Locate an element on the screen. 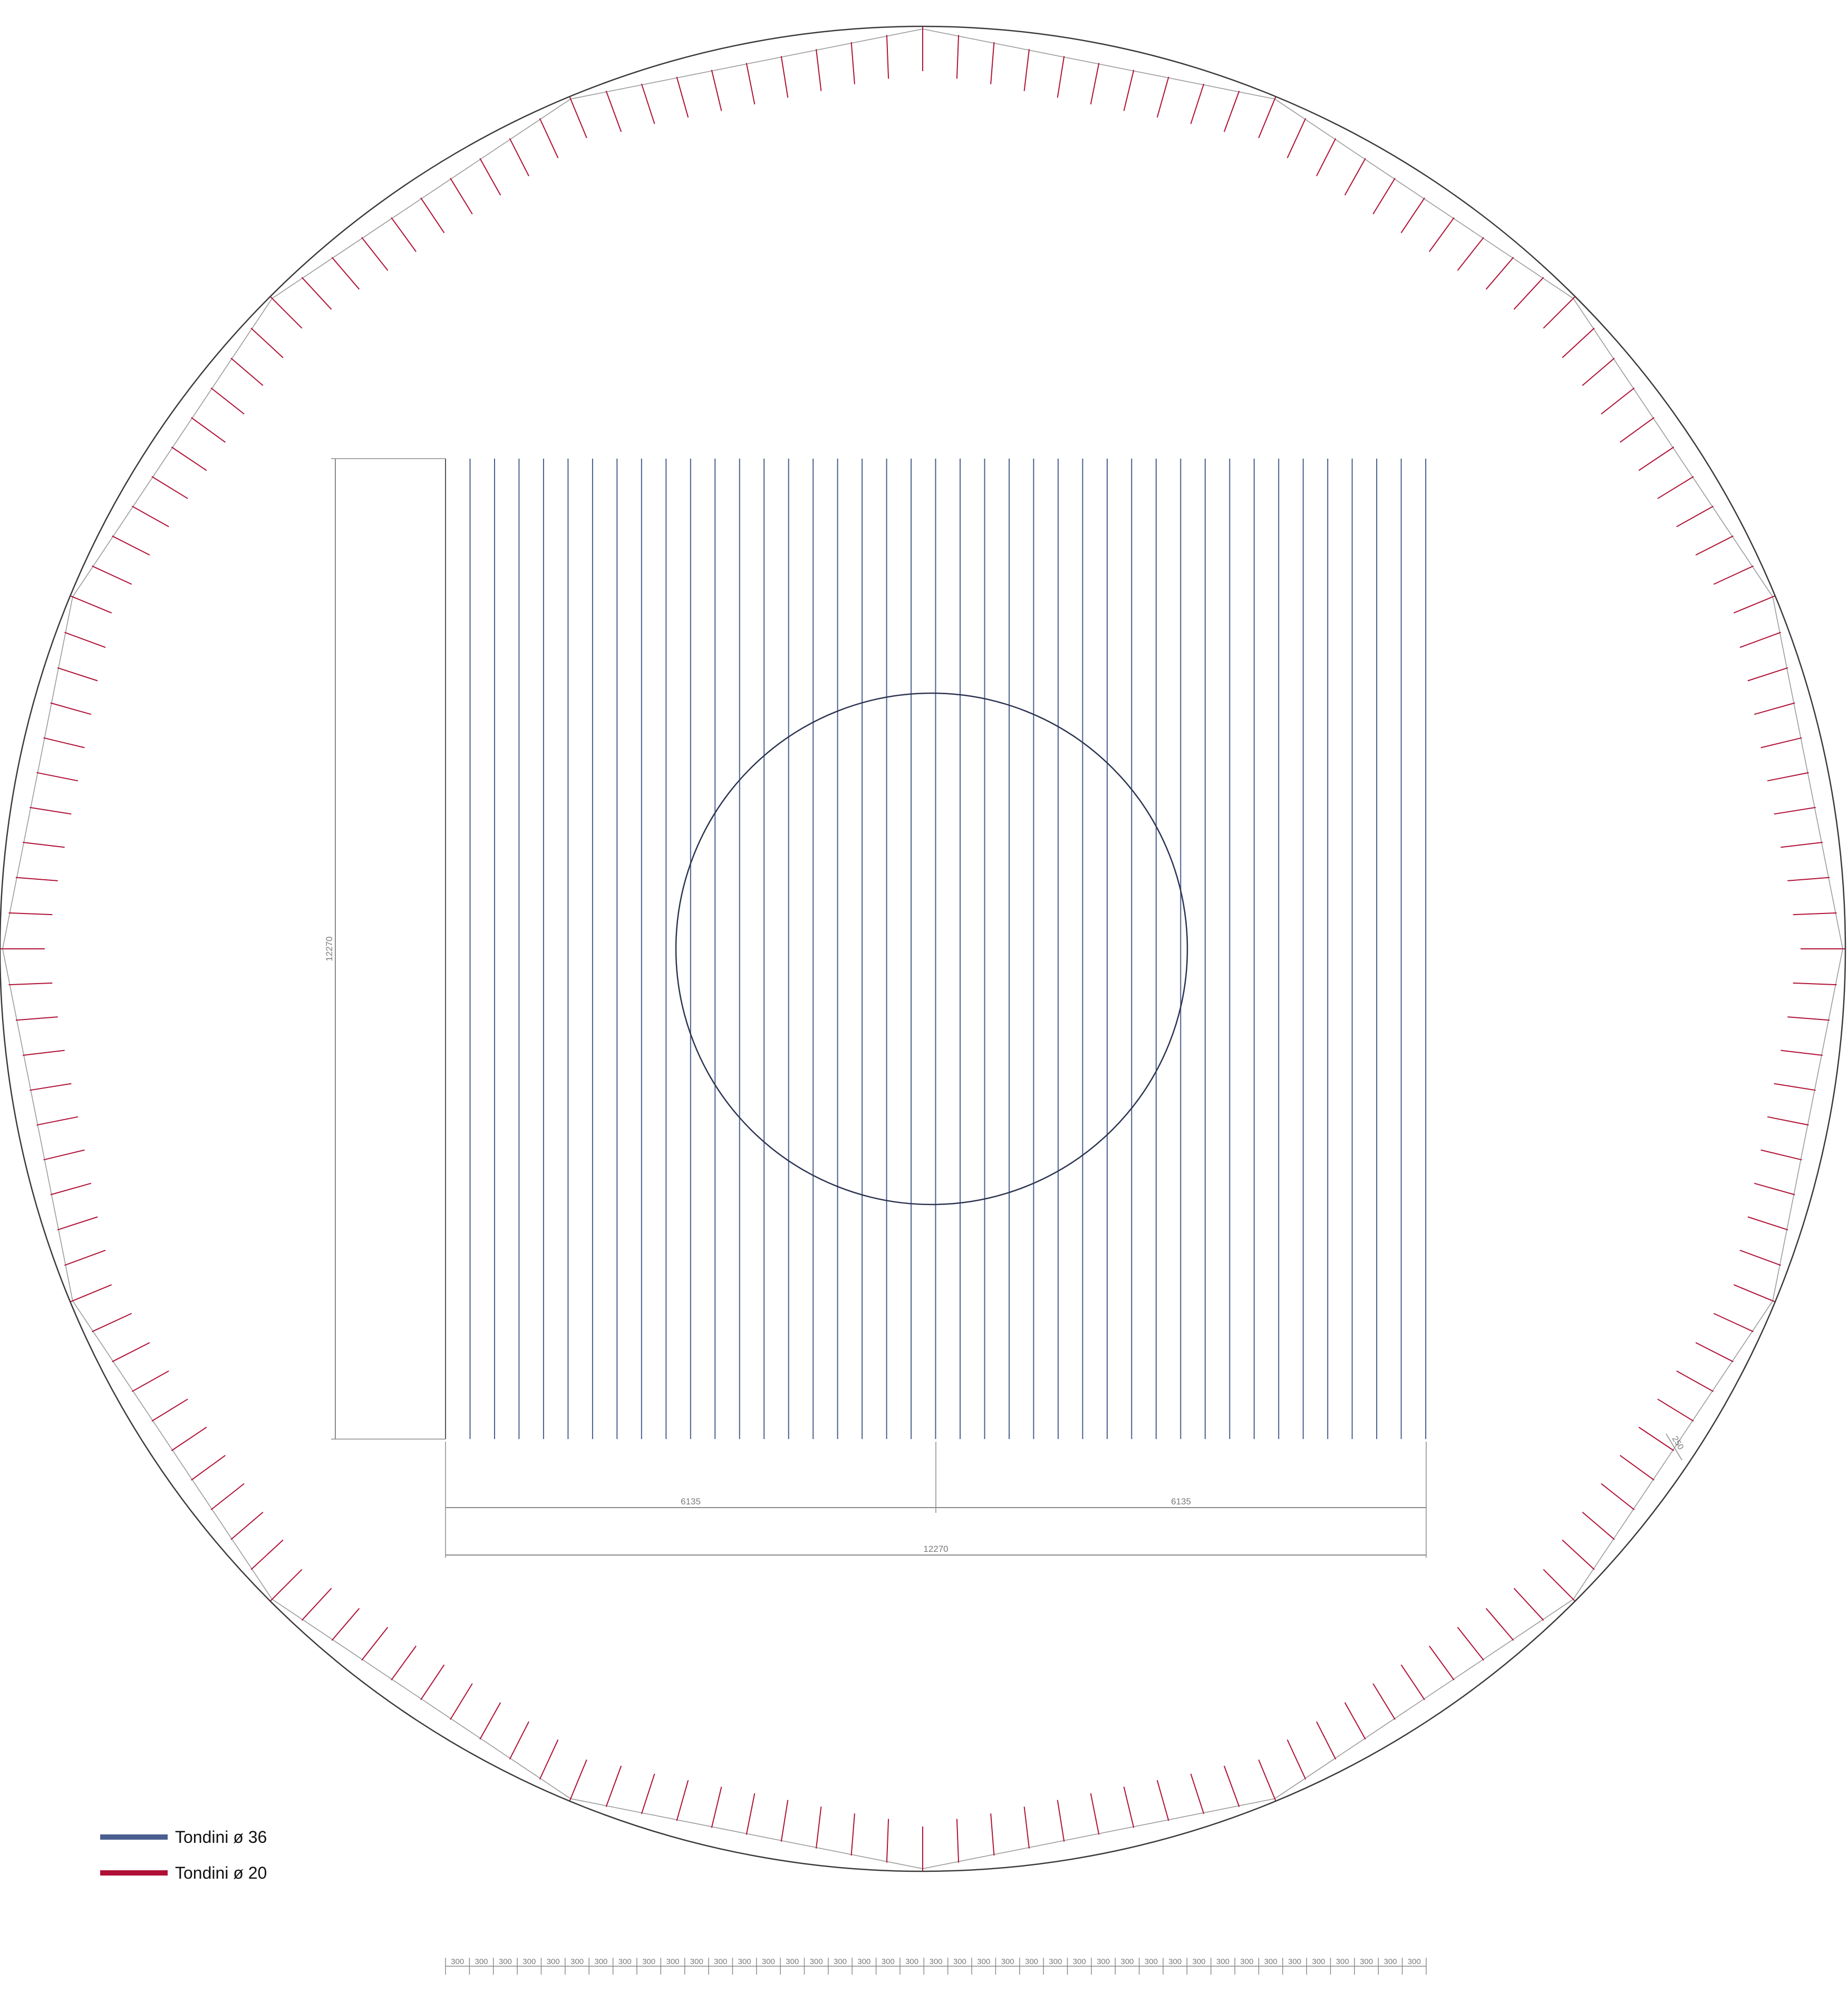 The image size is (1848, 2011). half-right-dim-label: 6135 is located at coordinates (1181, 1502).